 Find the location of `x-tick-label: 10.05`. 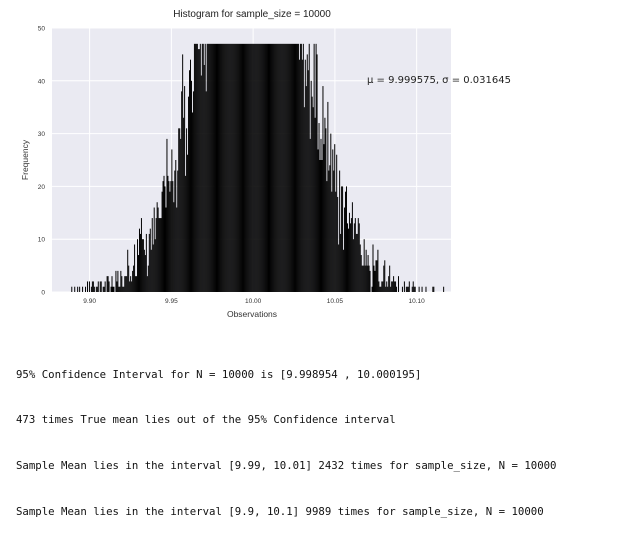

x-tick-label: 10.05 is located at coordinates (335, 301).